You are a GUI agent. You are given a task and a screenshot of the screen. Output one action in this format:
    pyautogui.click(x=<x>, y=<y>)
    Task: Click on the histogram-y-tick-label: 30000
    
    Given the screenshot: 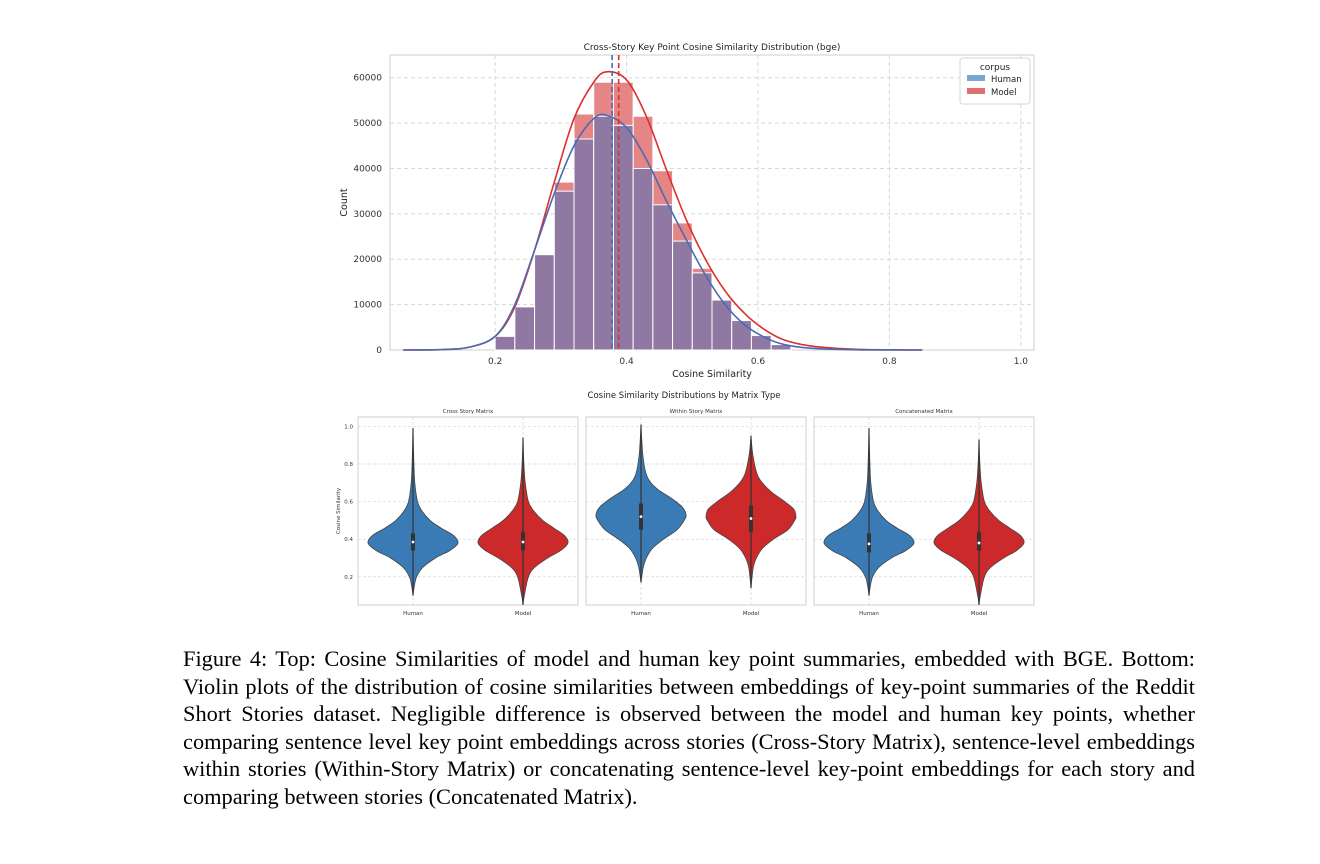 What is the action you would take?
    pyautogui.click(x=367, y=215)
    